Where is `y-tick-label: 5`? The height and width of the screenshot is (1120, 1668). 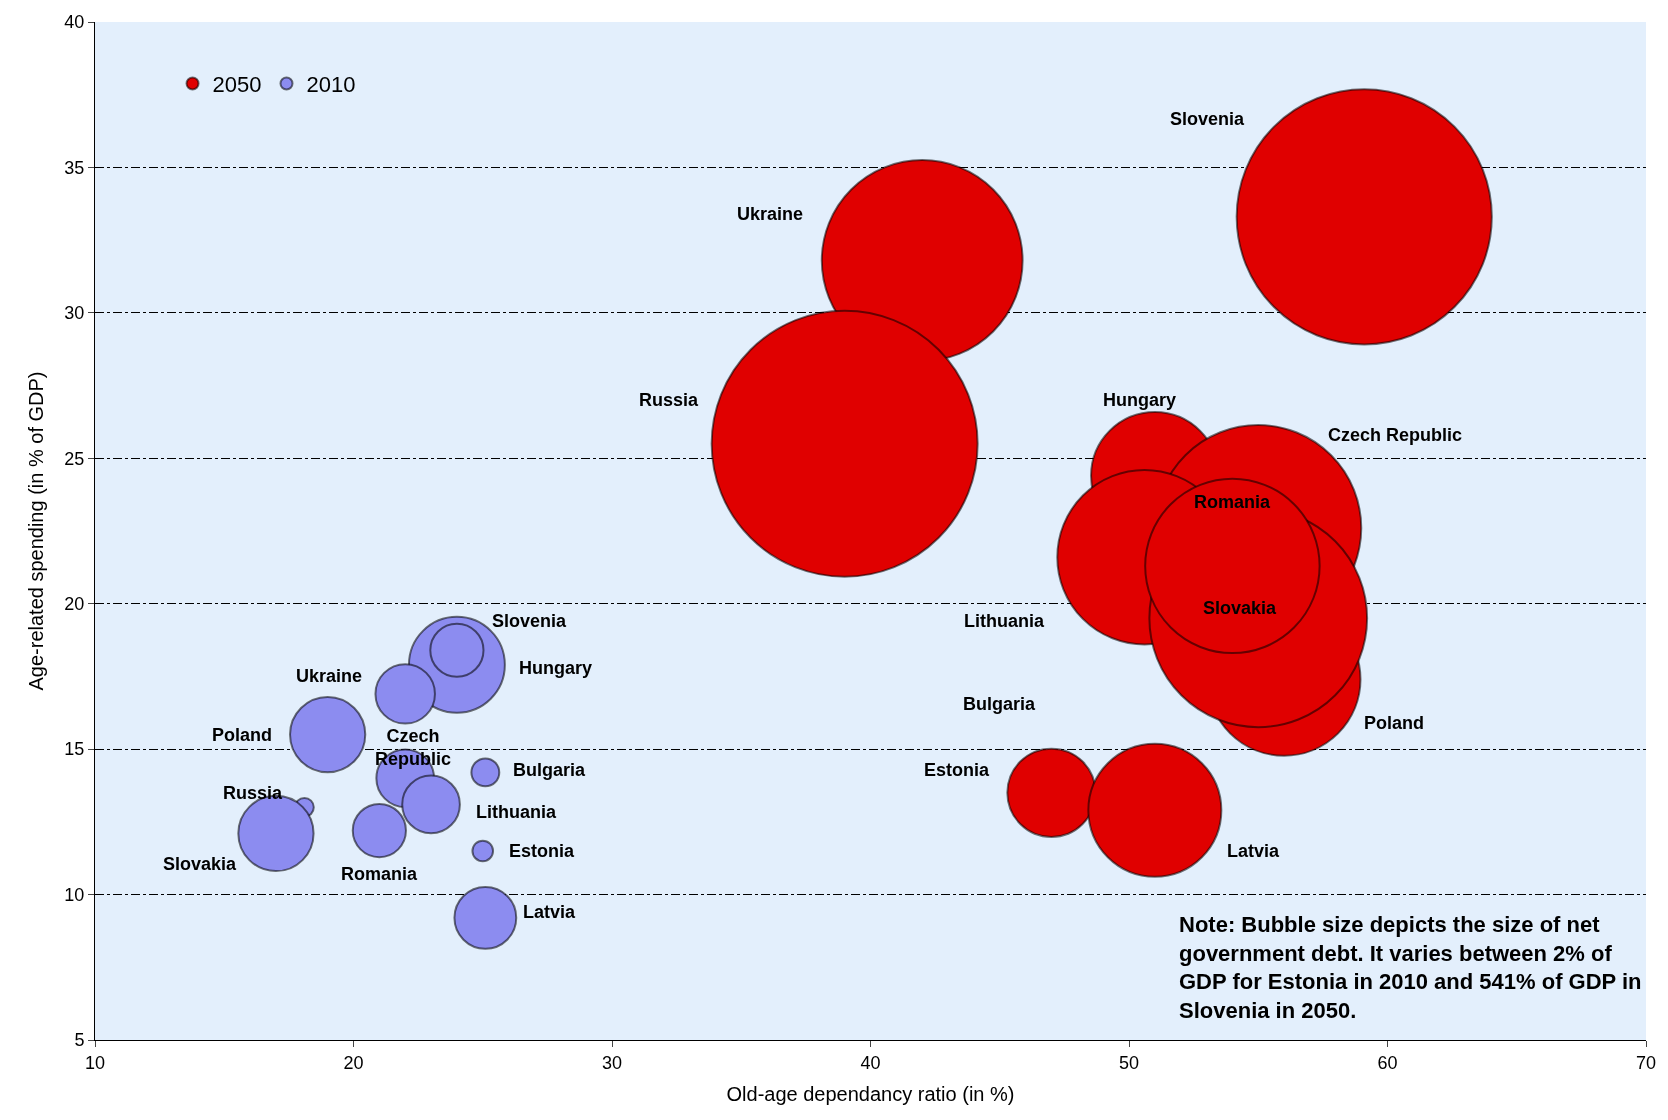
y-tick-label: 5 is located at coordinates (79, 1040).